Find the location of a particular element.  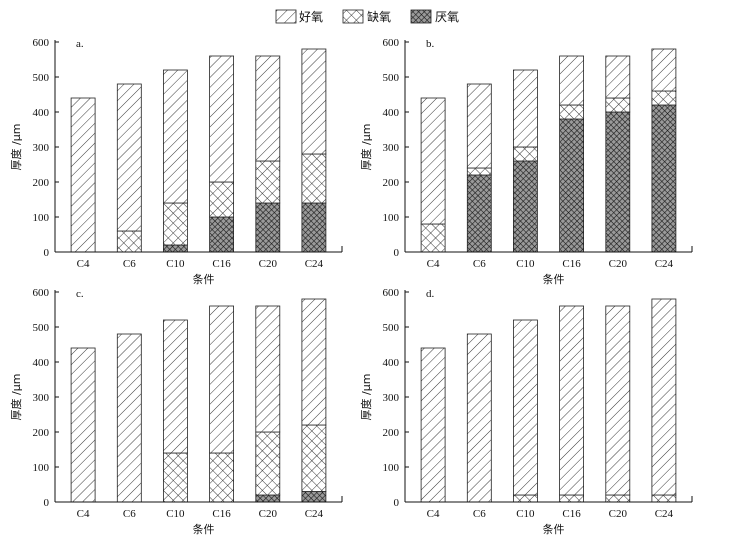

legend-item-anoxic: 缺氧 is located at coordinates (366, 16).